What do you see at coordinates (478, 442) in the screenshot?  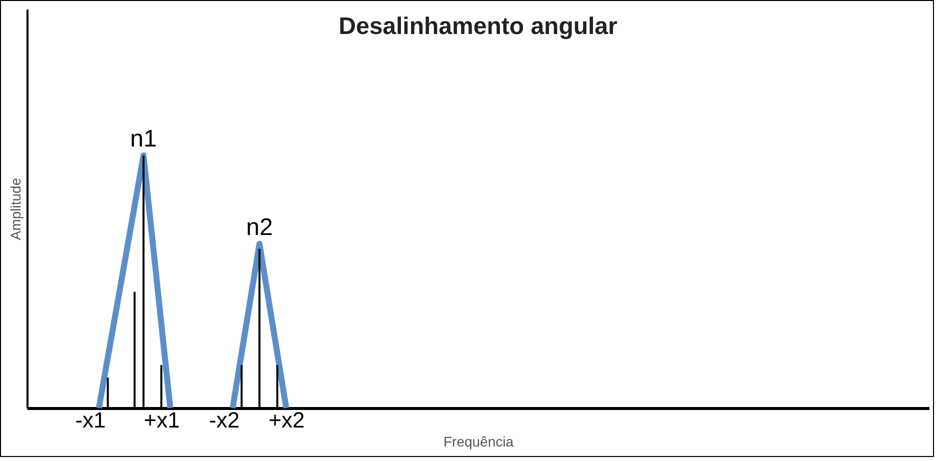 I see `x-axis-title: Frequência` at bounding box center [478, 442].